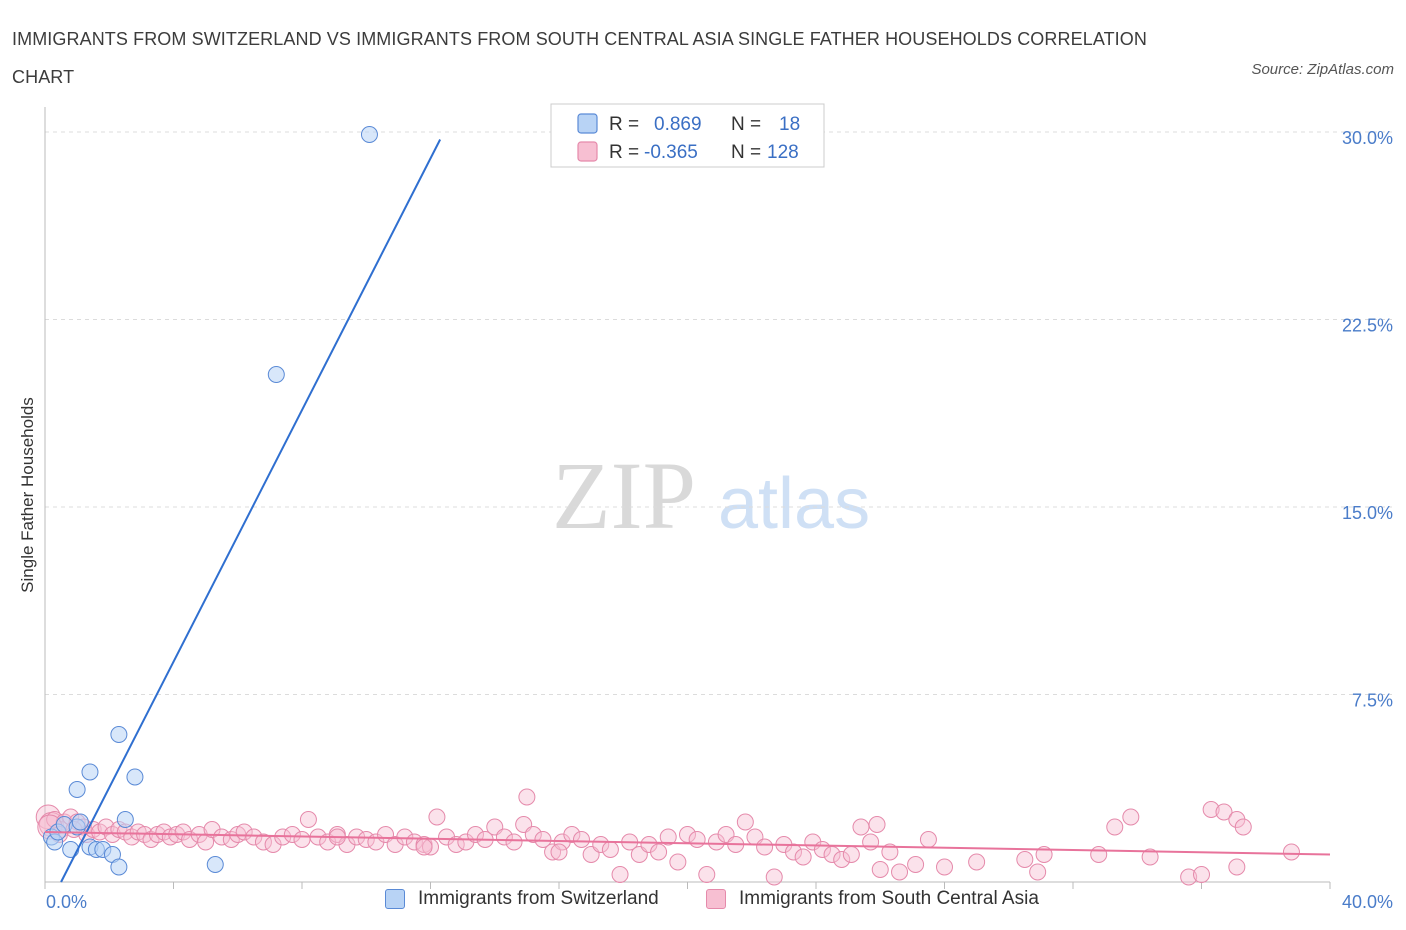 The width and height of the screenshot is (1406, 930). Describe the element at coordinates (671, 152) in the screenshot. I see `legend-r-value-pink: -0.365` at that location.